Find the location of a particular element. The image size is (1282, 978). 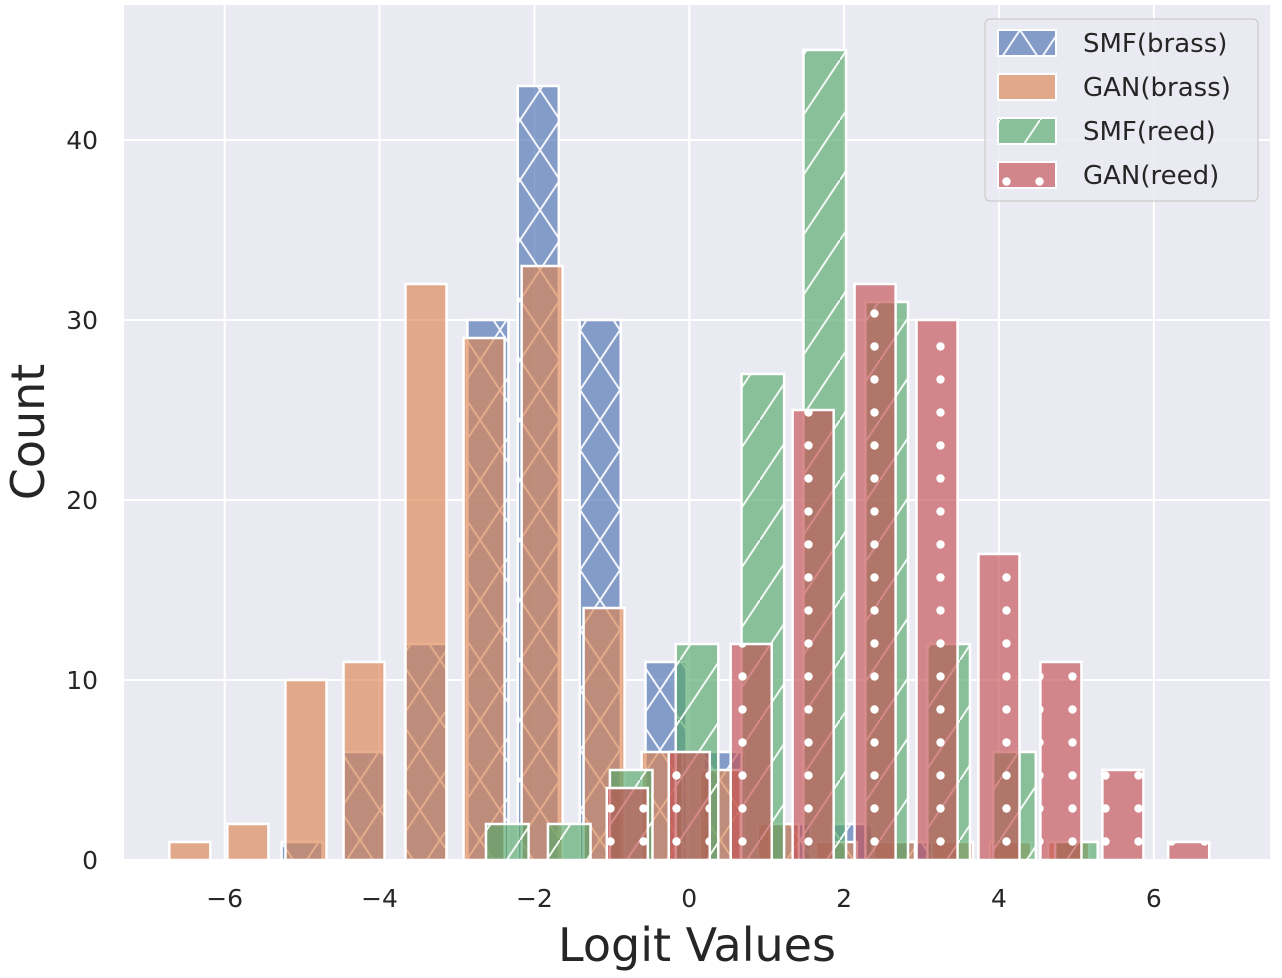

legend-item: GAN(brass) is located at coordinates (1114, 88).